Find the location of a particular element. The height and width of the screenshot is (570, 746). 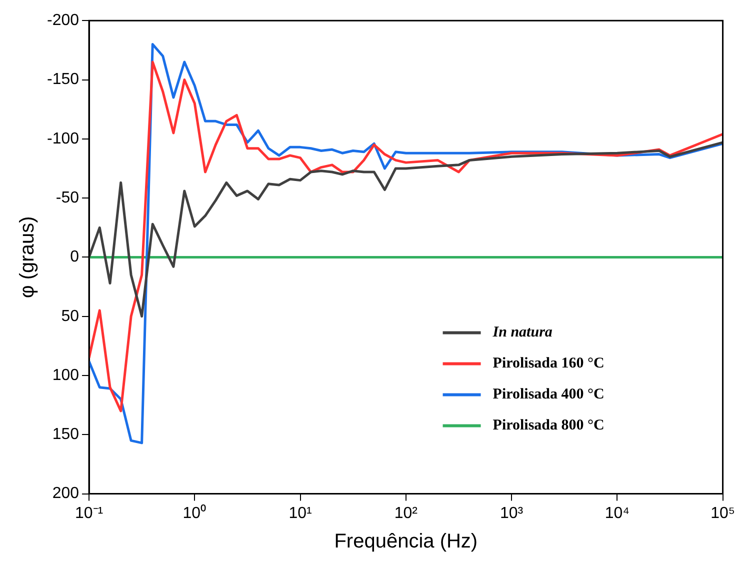

y-tick-label: 200 is located at coordinates (66, 493).